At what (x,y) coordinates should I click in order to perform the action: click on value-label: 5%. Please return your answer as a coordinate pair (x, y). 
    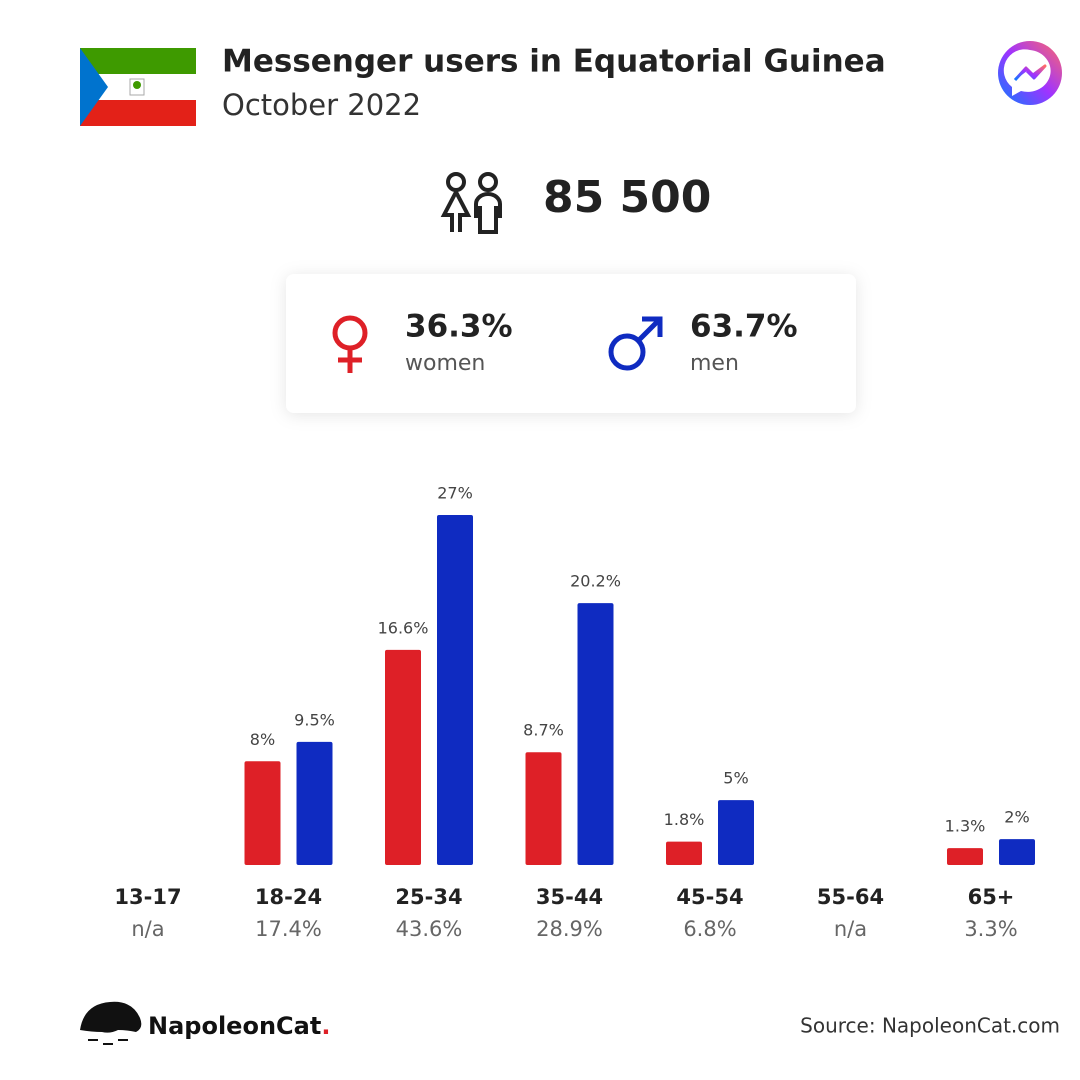
    Looking at the image, I should click on (735, 778).